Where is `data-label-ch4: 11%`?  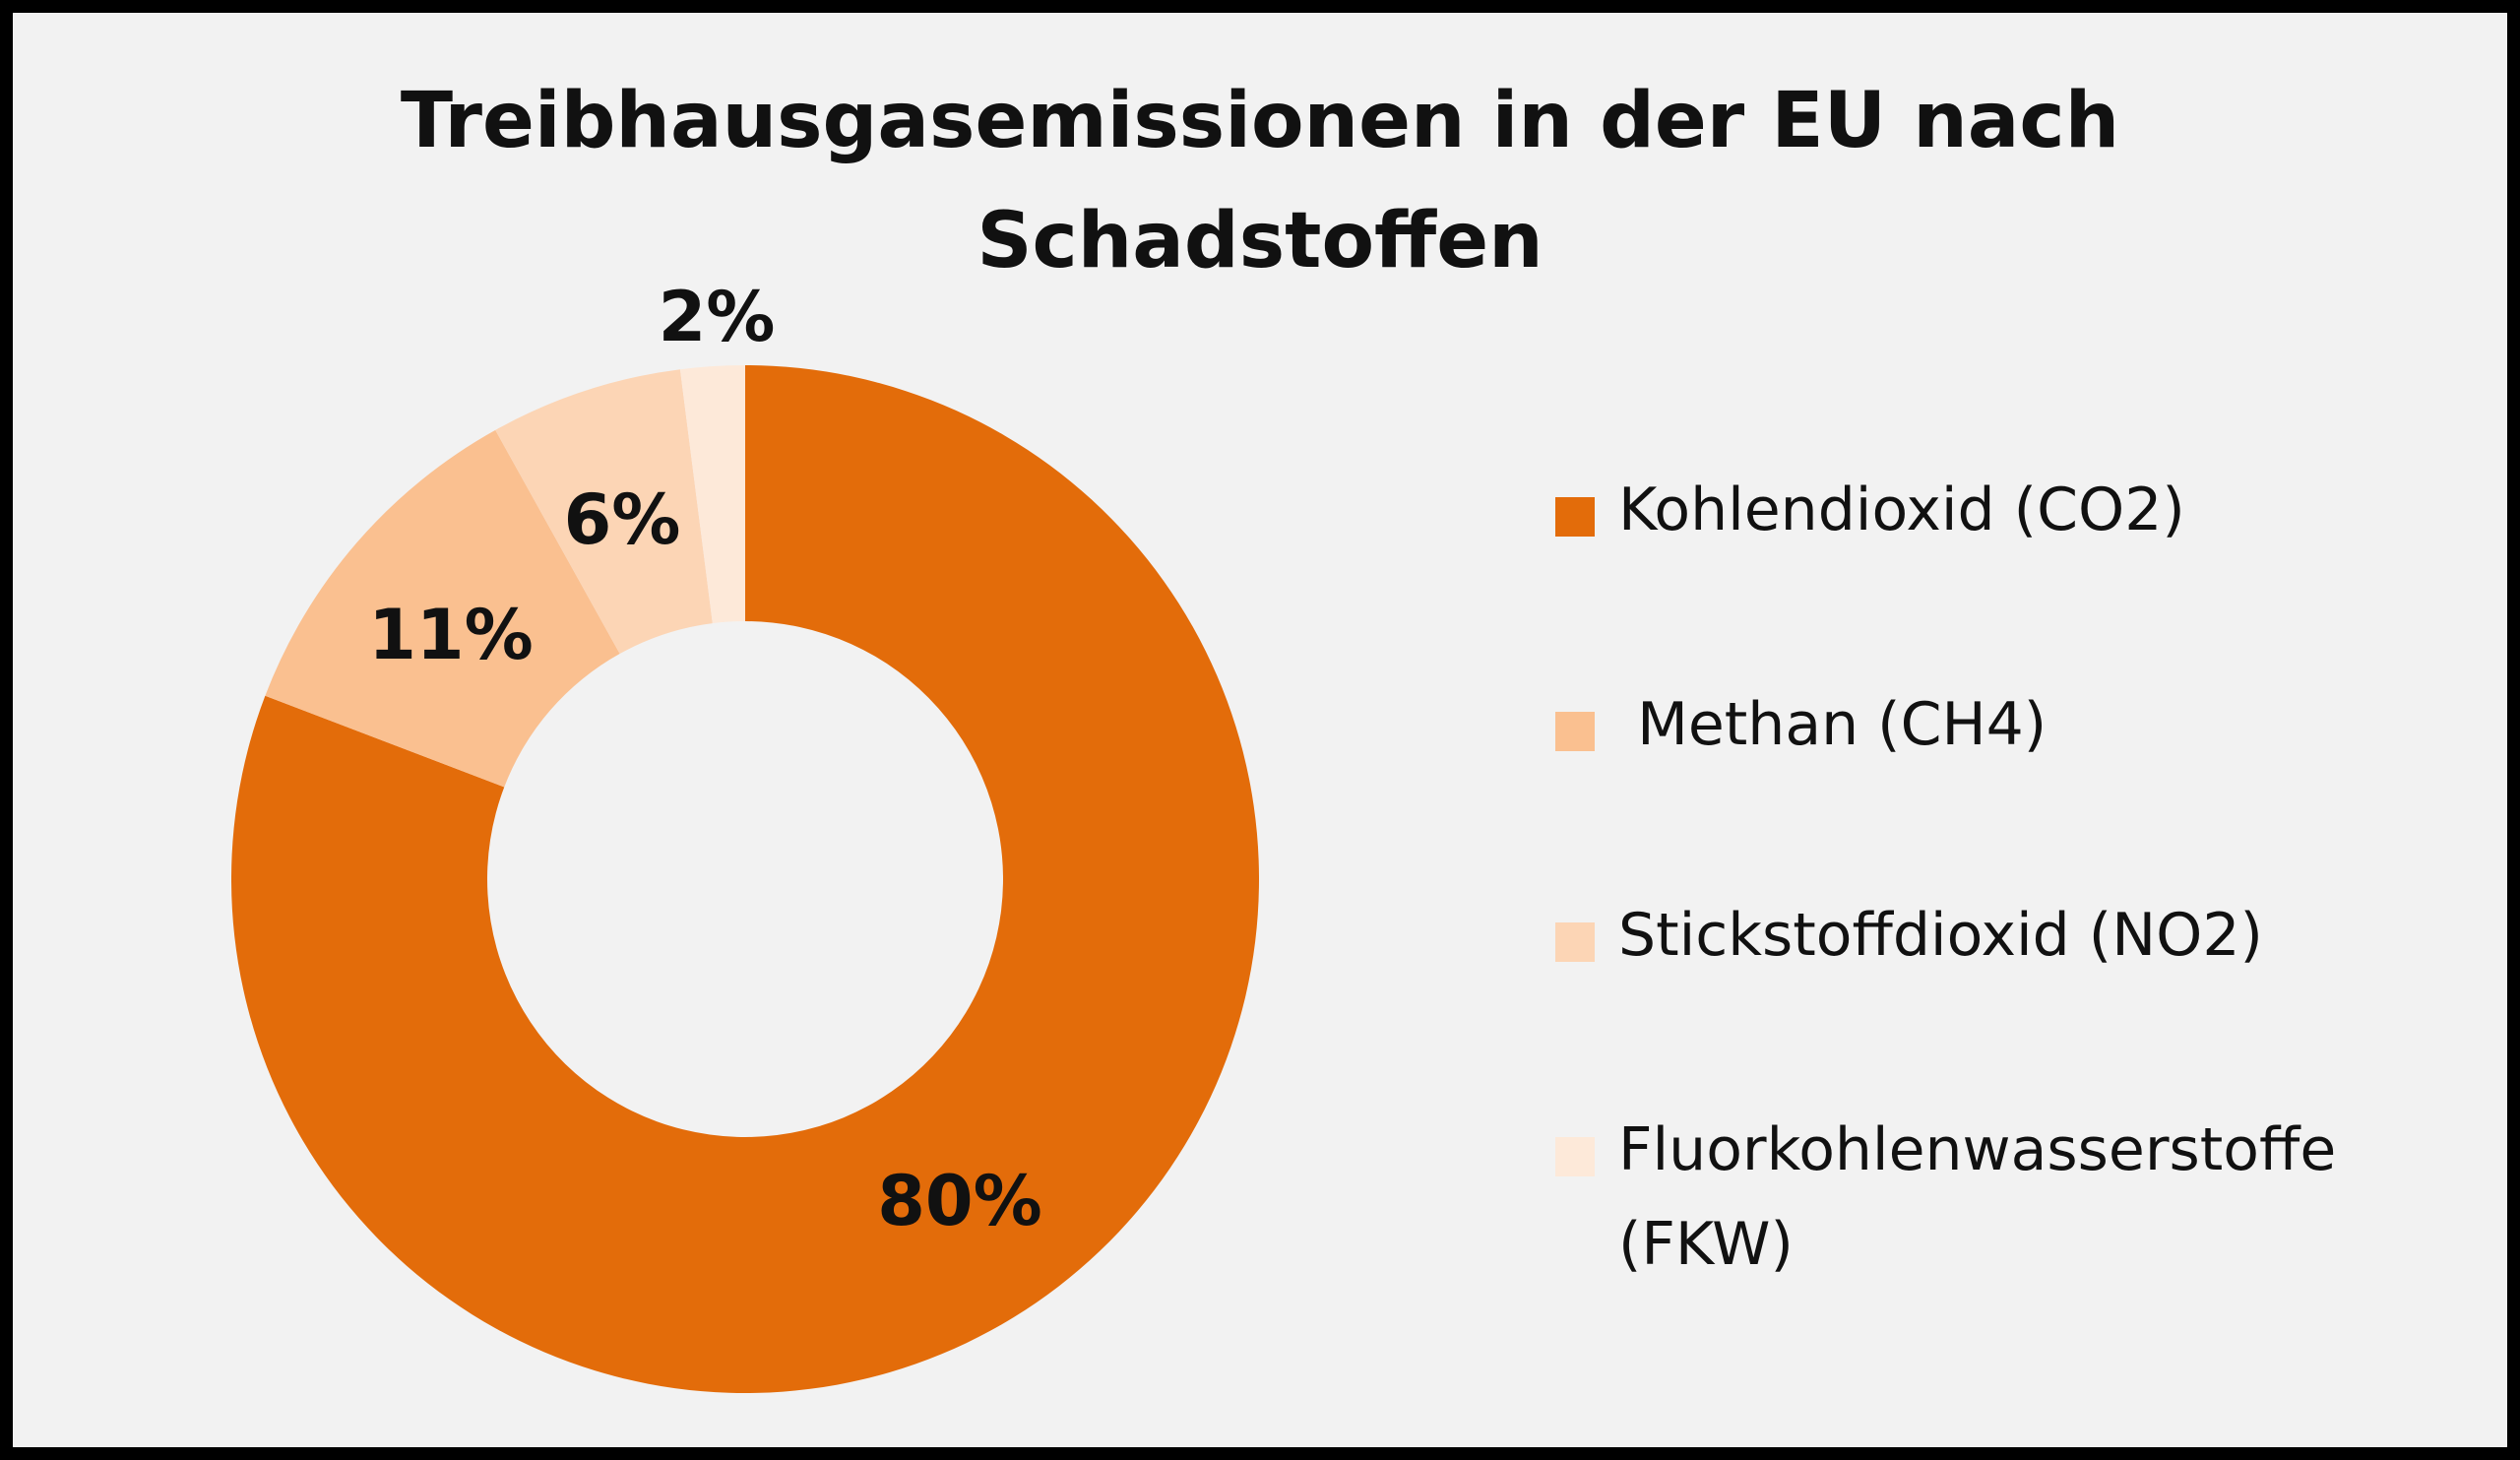
data-label-ch4: 11% is located at coordinates (451, 635).